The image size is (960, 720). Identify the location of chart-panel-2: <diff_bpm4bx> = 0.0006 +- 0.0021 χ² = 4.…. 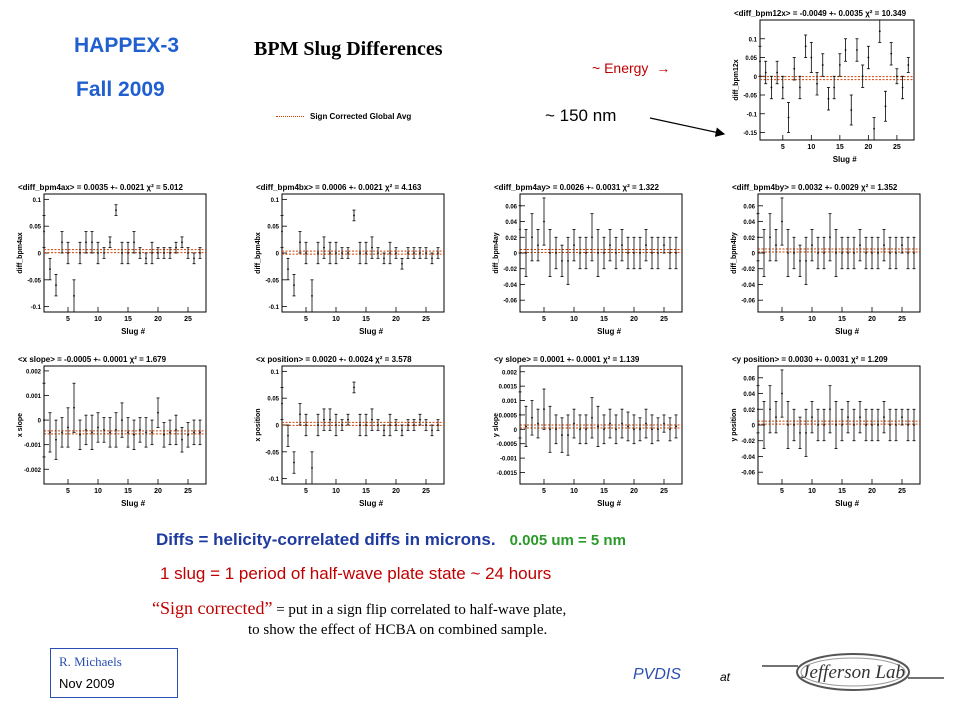
(350, 259).